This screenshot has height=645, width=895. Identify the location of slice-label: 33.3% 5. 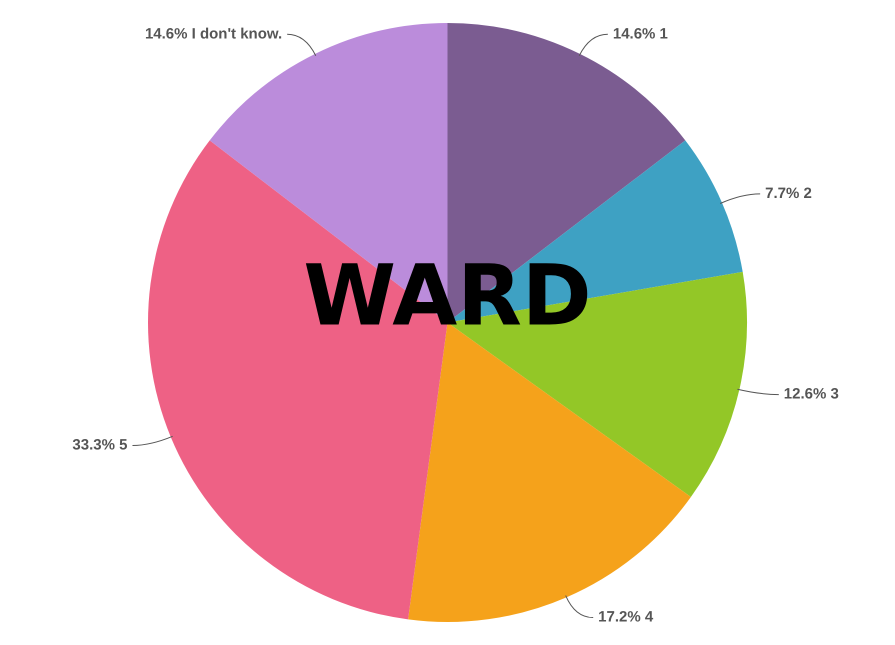
(100, 445).